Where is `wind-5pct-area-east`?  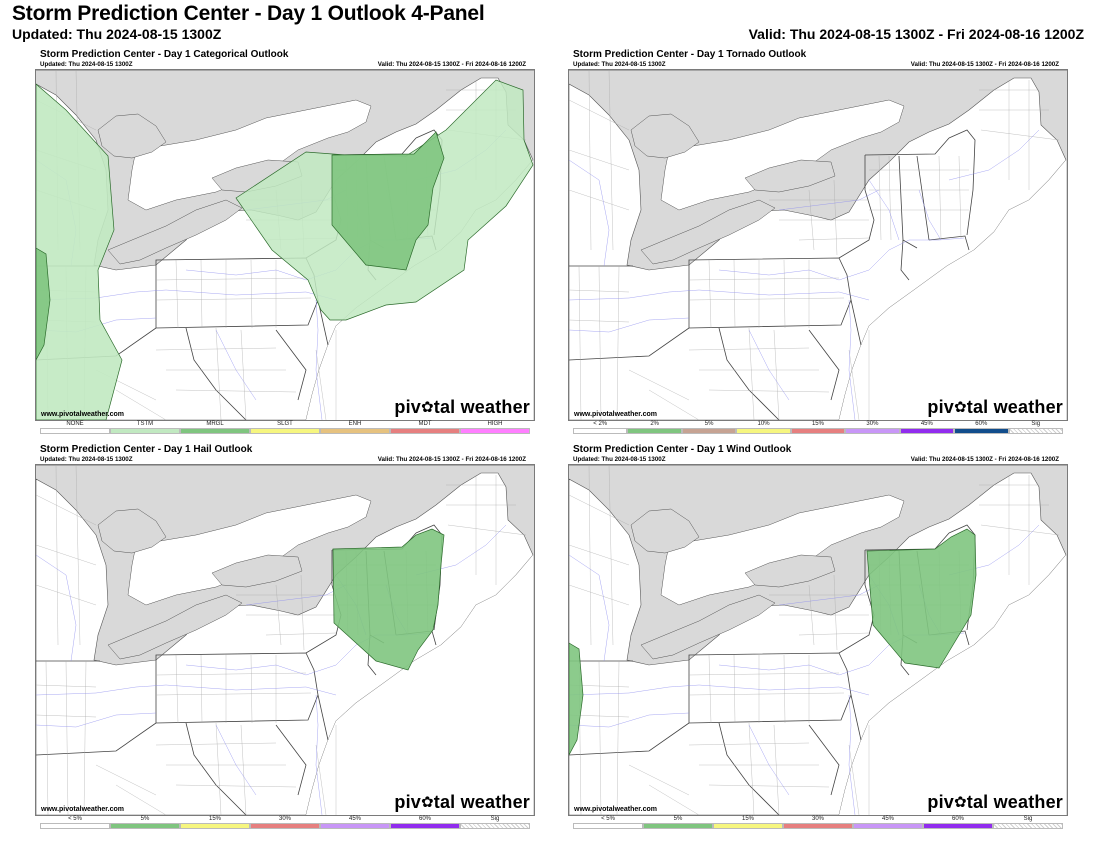 wind-5pct-area-east is located at coordinates (921, 598).